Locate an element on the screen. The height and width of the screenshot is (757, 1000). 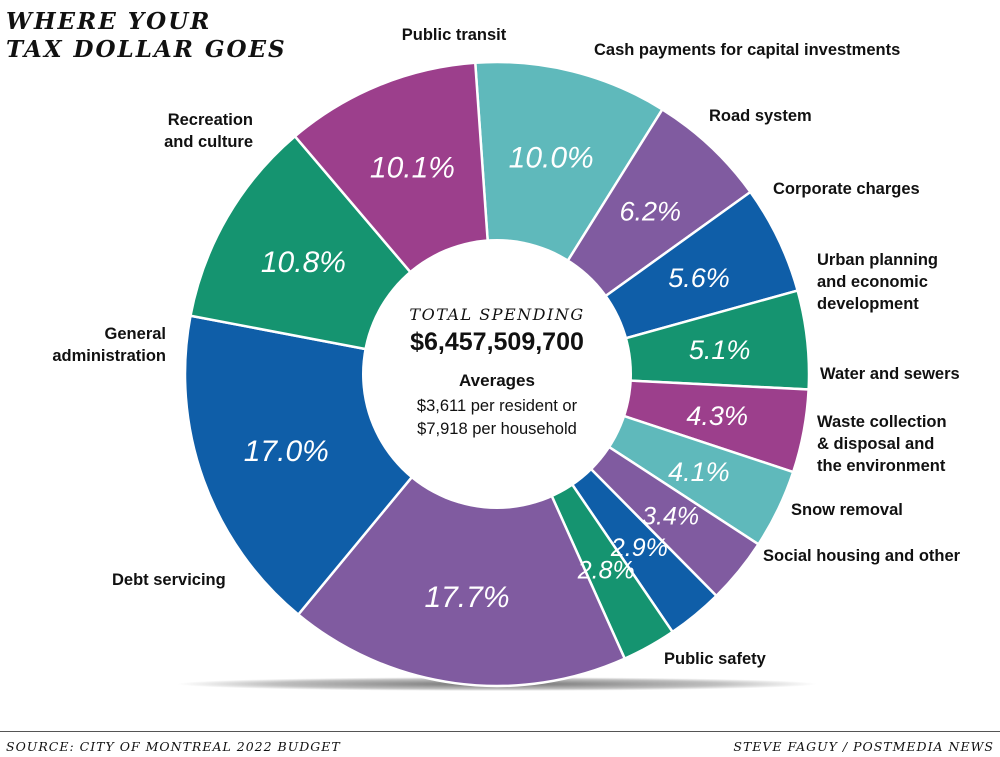
category-label-line: Recreation is located at coordinates (210, 120).